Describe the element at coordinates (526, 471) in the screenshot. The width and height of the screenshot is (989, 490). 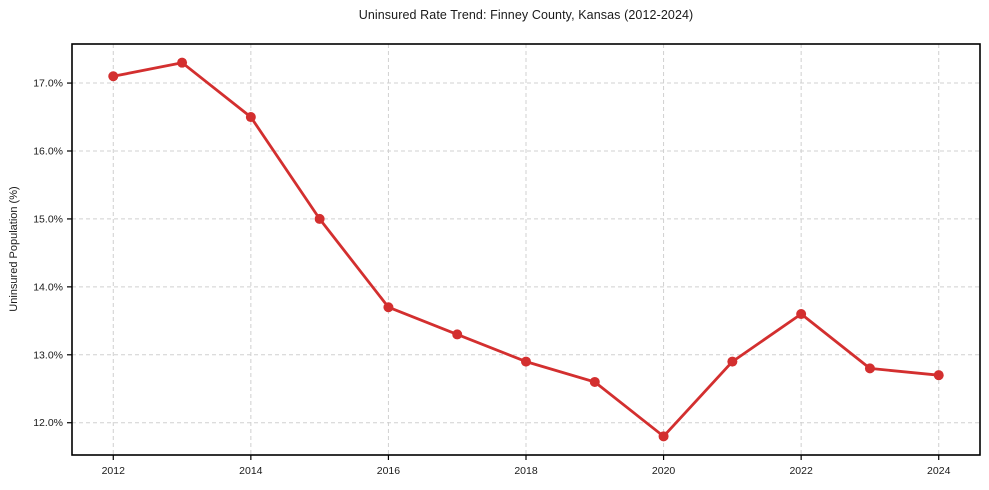
I see `x-tick-label: 2018` at that location.